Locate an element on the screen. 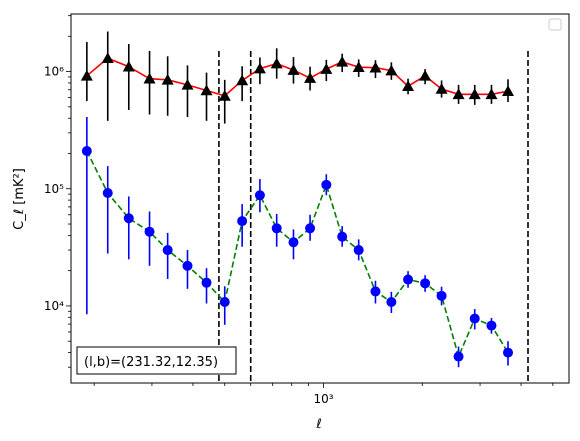 Image resolution: width=580 pixels, height=441 pixels. coordinates-annotation: (l,b)=(231.32,12.35) is located at coordinates (156, 360).